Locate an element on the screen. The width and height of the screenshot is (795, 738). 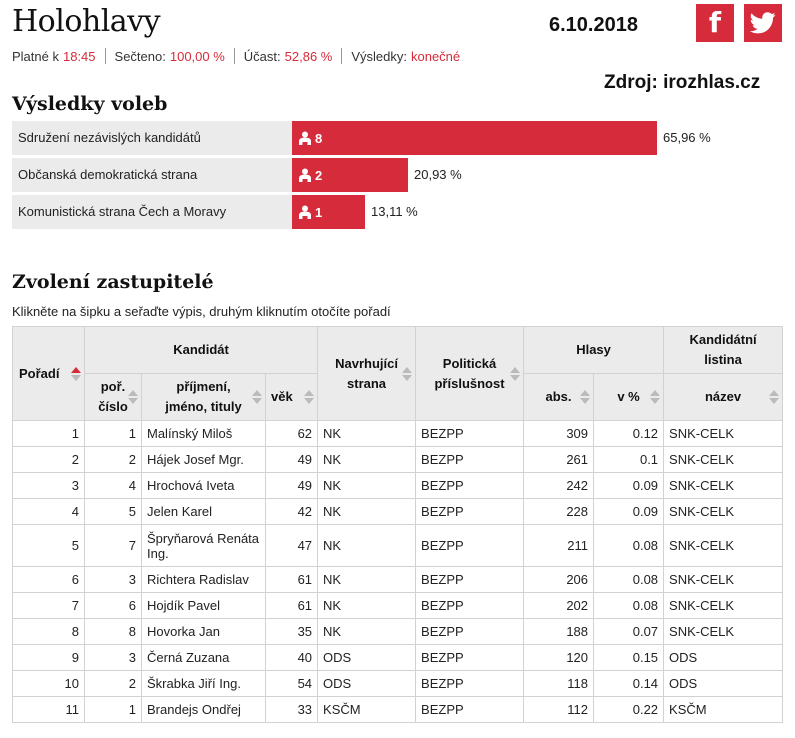
cell-order: 10 is located at coordinates (48, 683).